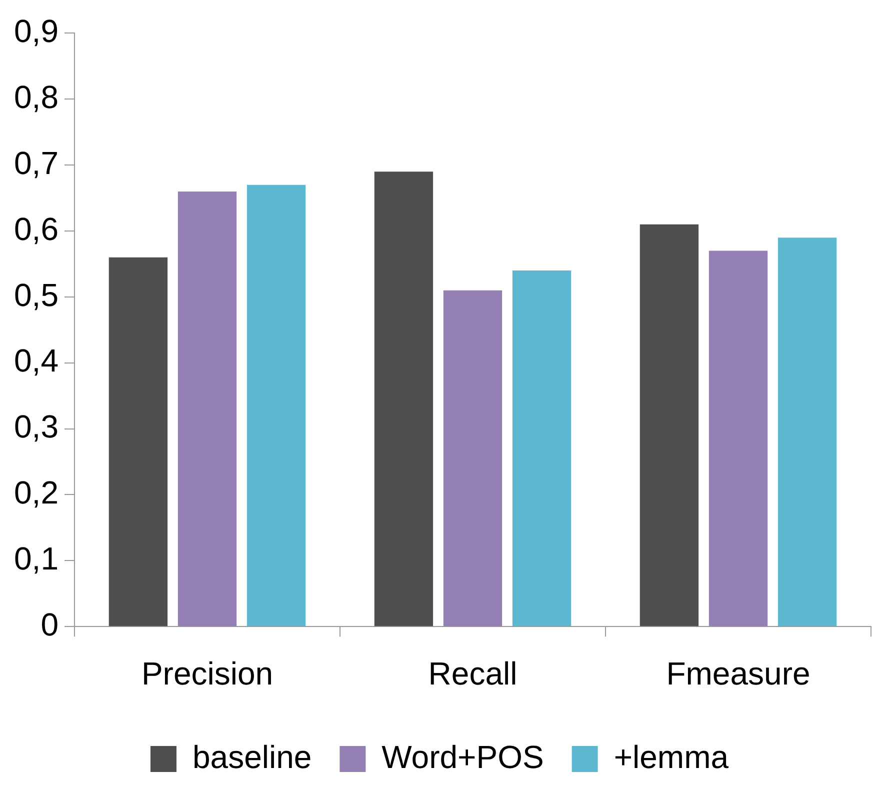 The width and height of the screenshot is (889, 793). What do you see at coordinates (36, 558) in the screenshot?
I see `y-tick-label: 0,1` at bounding box center [36, 558].